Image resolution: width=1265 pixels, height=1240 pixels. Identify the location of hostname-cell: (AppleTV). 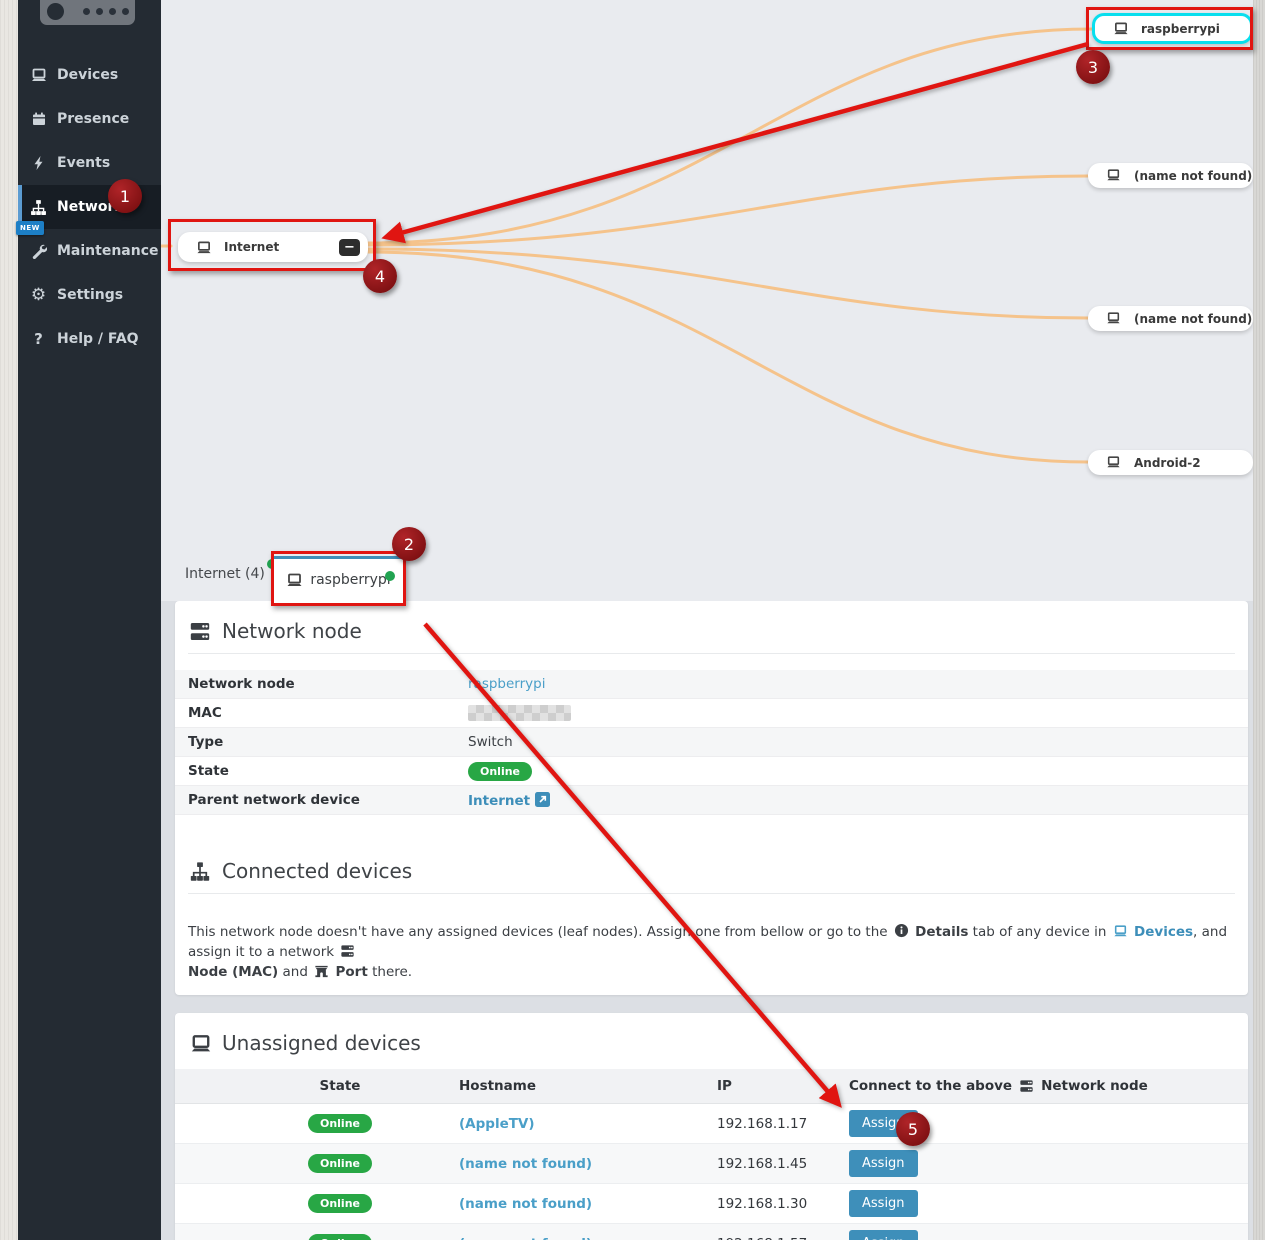
(584, 1124).